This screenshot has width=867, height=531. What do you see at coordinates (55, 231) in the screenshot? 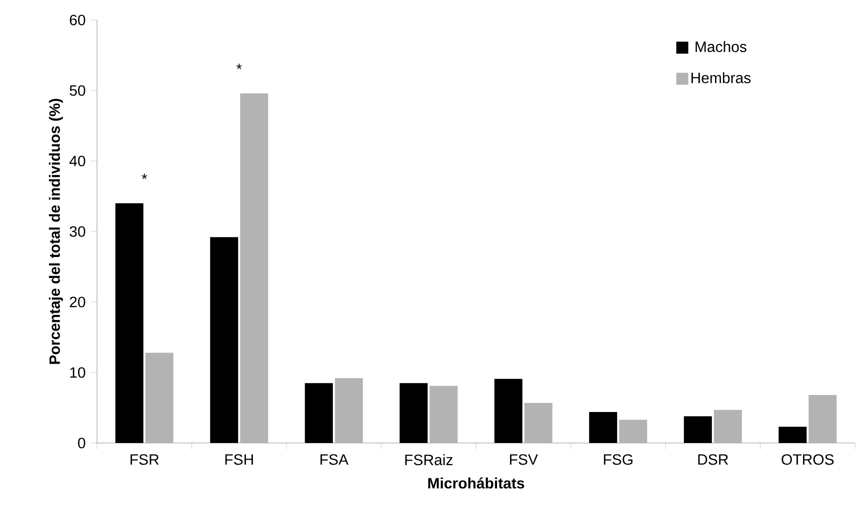
I see `y-axis-title: Porcentaje del total de individuos (%)` at bounding box center [55, 231].